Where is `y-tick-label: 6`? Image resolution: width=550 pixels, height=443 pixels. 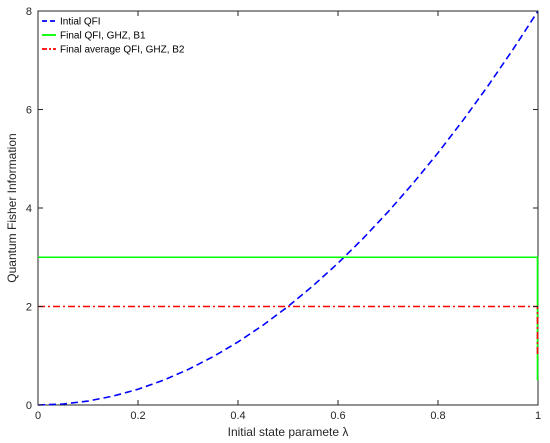
y-tick-label: 6 is located at coordinates (29, 111).